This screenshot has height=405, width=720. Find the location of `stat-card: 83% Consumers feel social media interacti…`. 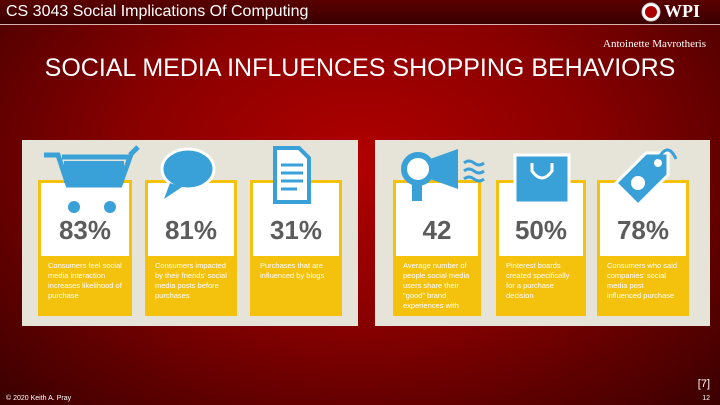

stat-card: 83% Consumers feel social media interacti… is located at coordinates (85, 248).